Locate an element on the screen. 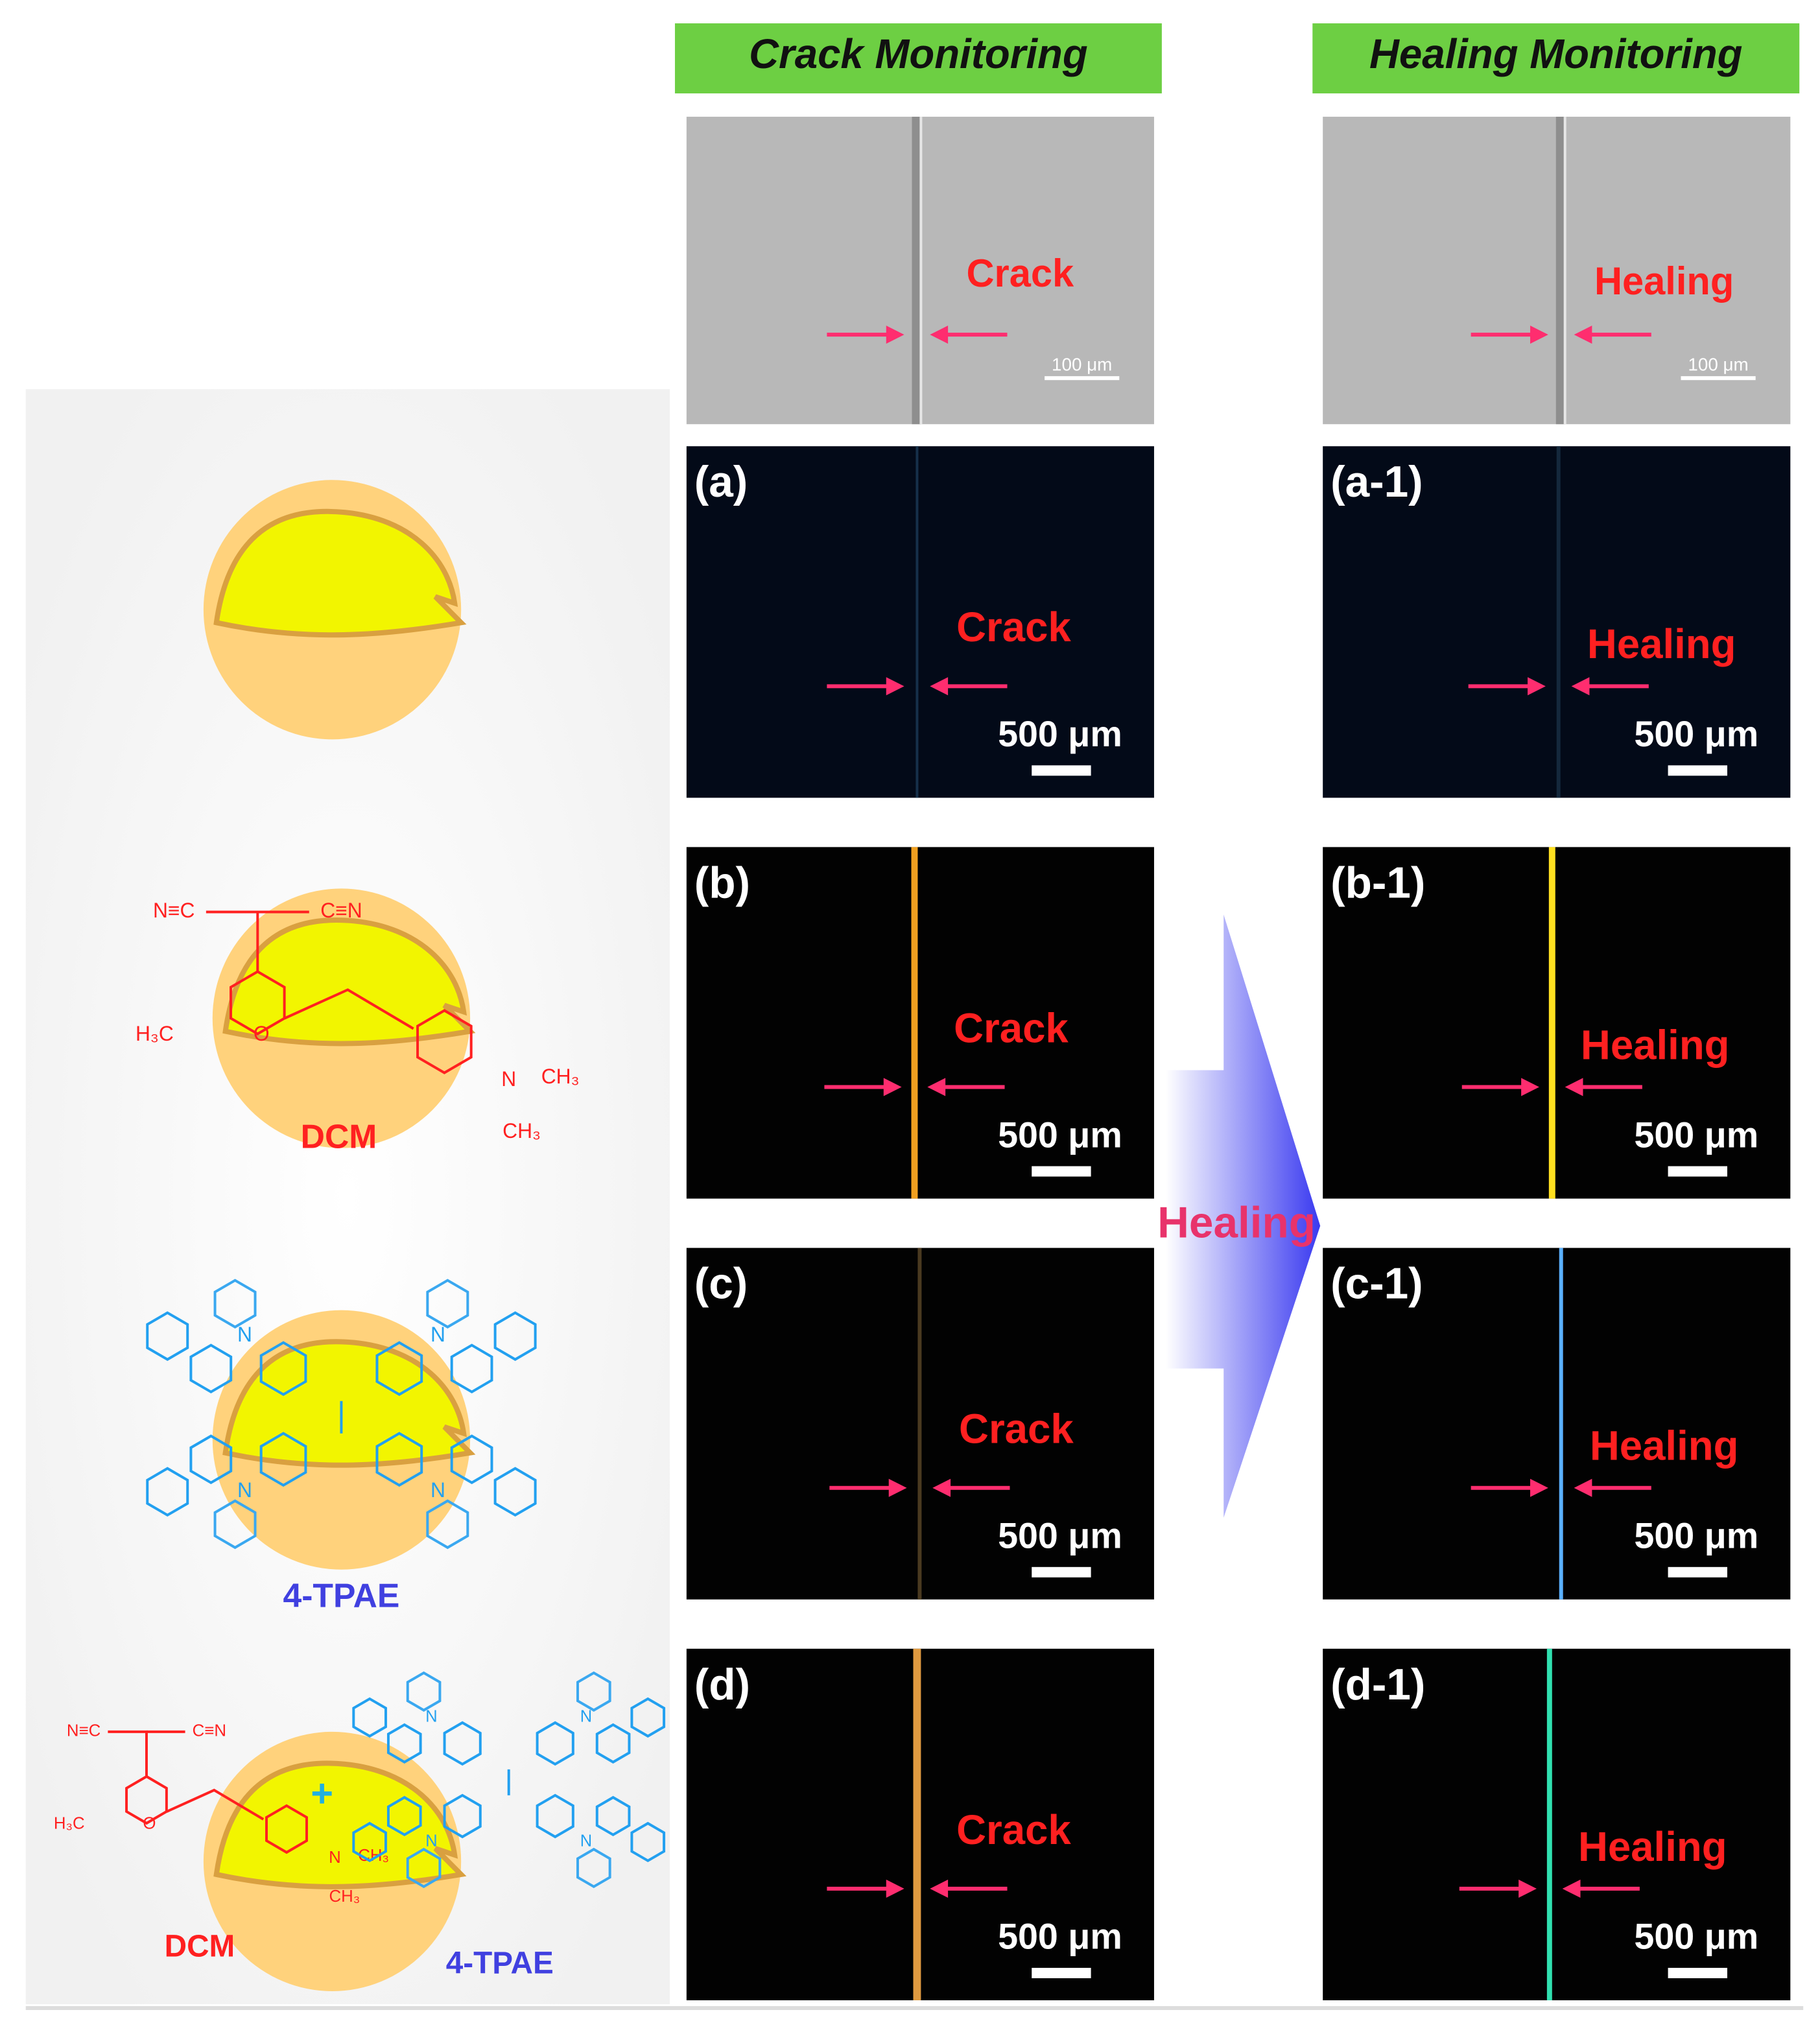 This screenshot has width=1820, height=2034. header-title: Healing Monitoring is located at coordinates (1555, 53).